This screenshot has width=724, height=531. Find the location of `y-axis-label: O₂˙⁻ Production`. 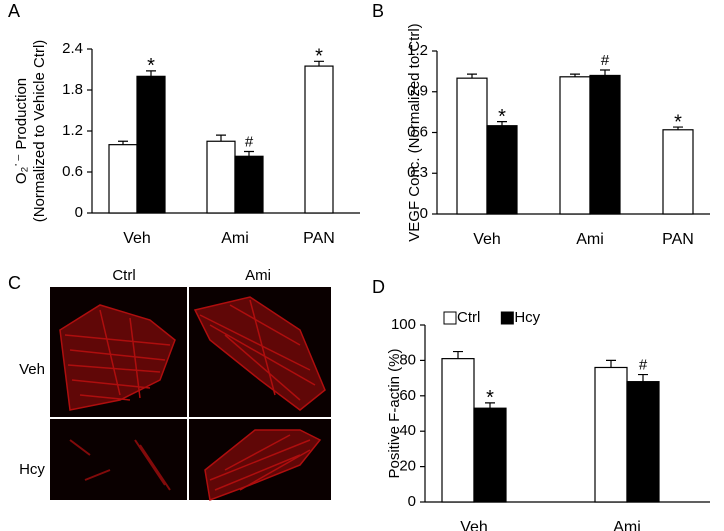

y-axis-label: O₂˙⁻ Production is located at coordinates (21, 131).